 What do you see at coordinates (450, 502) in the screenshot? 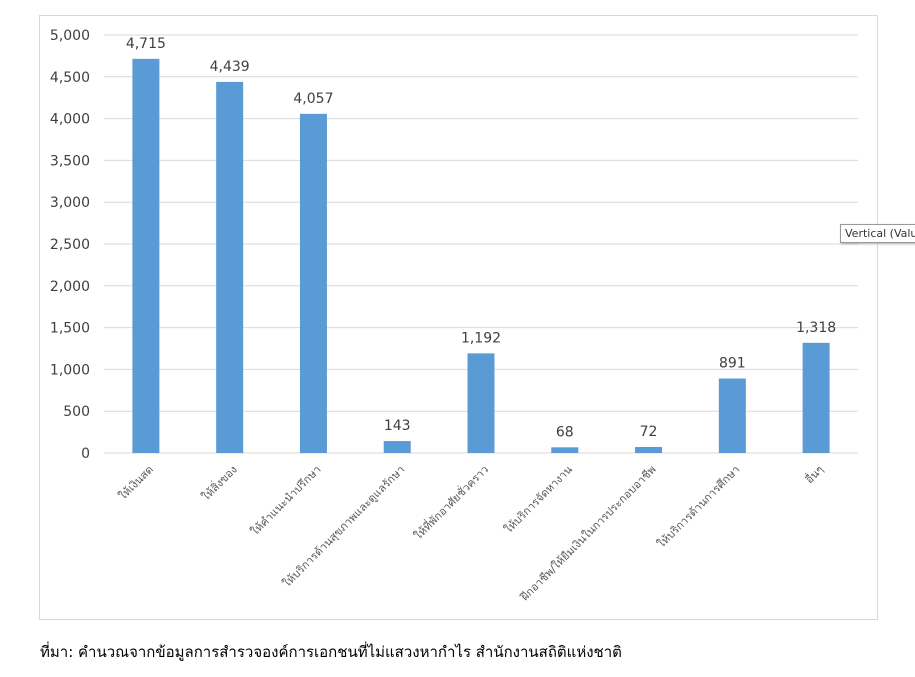
I see `x-tick-label: ให้ที่พักอาศัยชั่วคราว` at bounding box center [450, 502].